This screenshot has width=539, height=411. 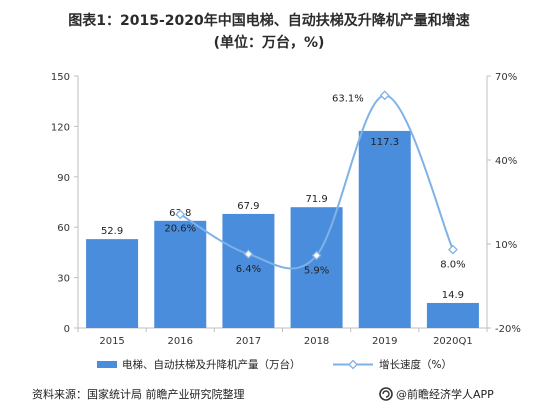 I want to click on y-left-tick-label: 120, so click(x=60, y=127).